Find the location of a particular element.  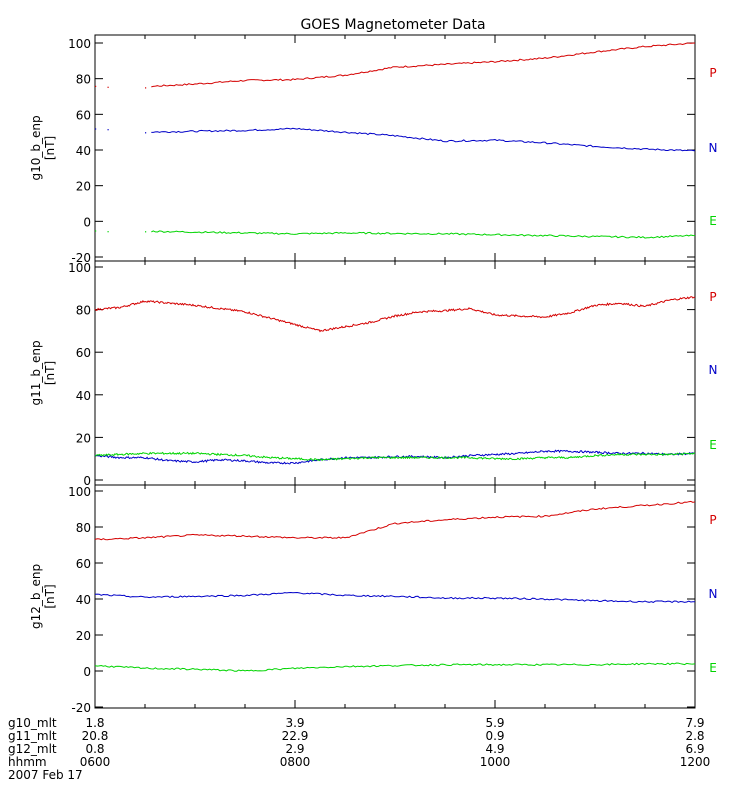

x-row-value: 0.8 is located at coordinates (94, 749).